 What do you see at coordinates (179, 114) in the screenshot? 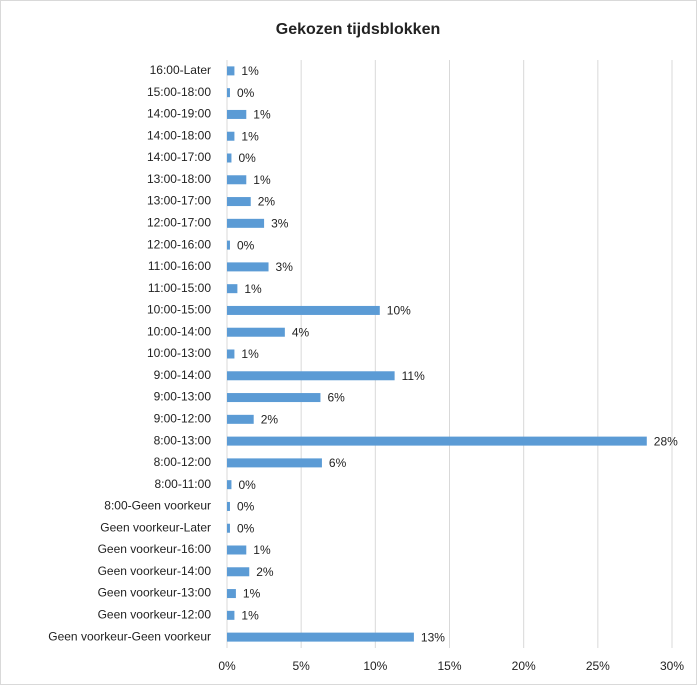
I see `y-tick-label: 14:00-19:00` at bounding box center [179, 114].